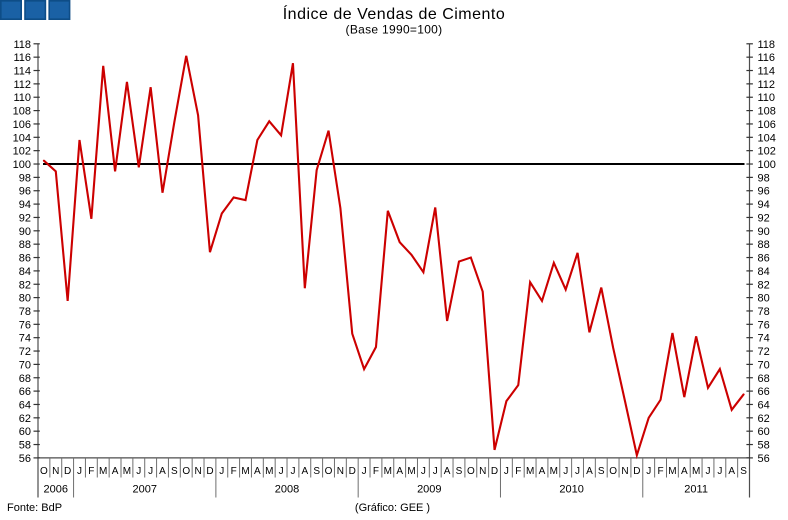  What do you see at coordinates (25, 352) in the screenshot?
I see `svg-text: 72` at bounding box center [25, 352].